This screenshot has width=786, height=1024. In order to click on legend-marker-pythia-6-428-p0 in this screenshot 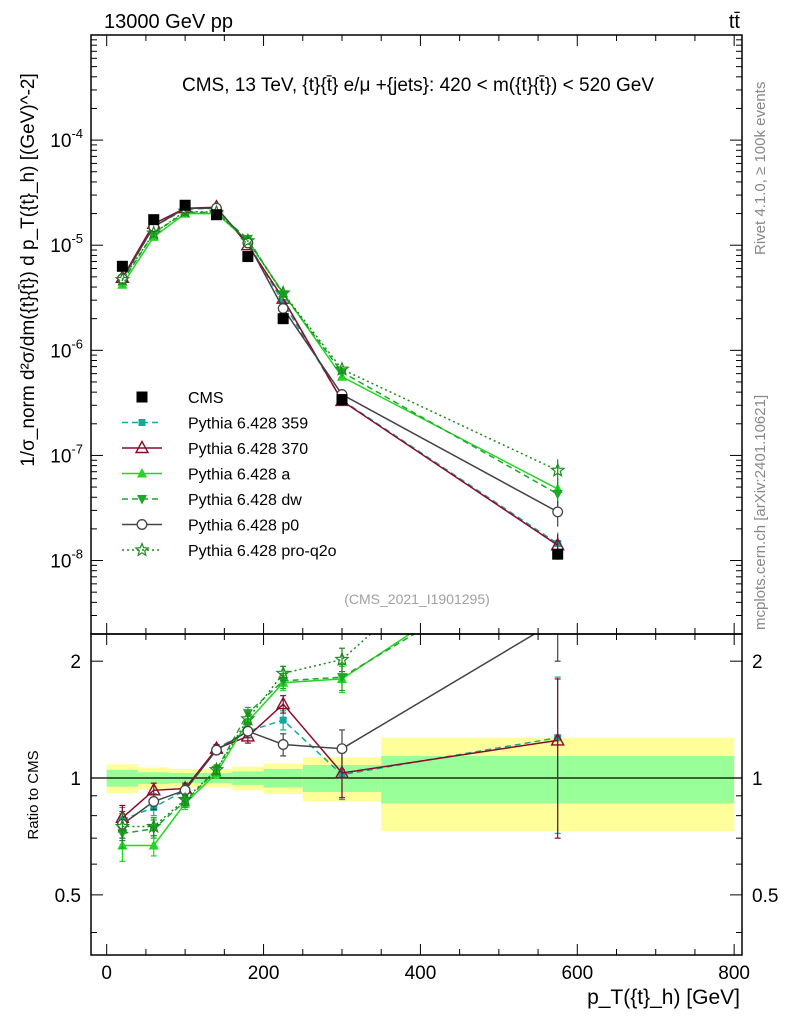, I will do `click(142, 524)`.